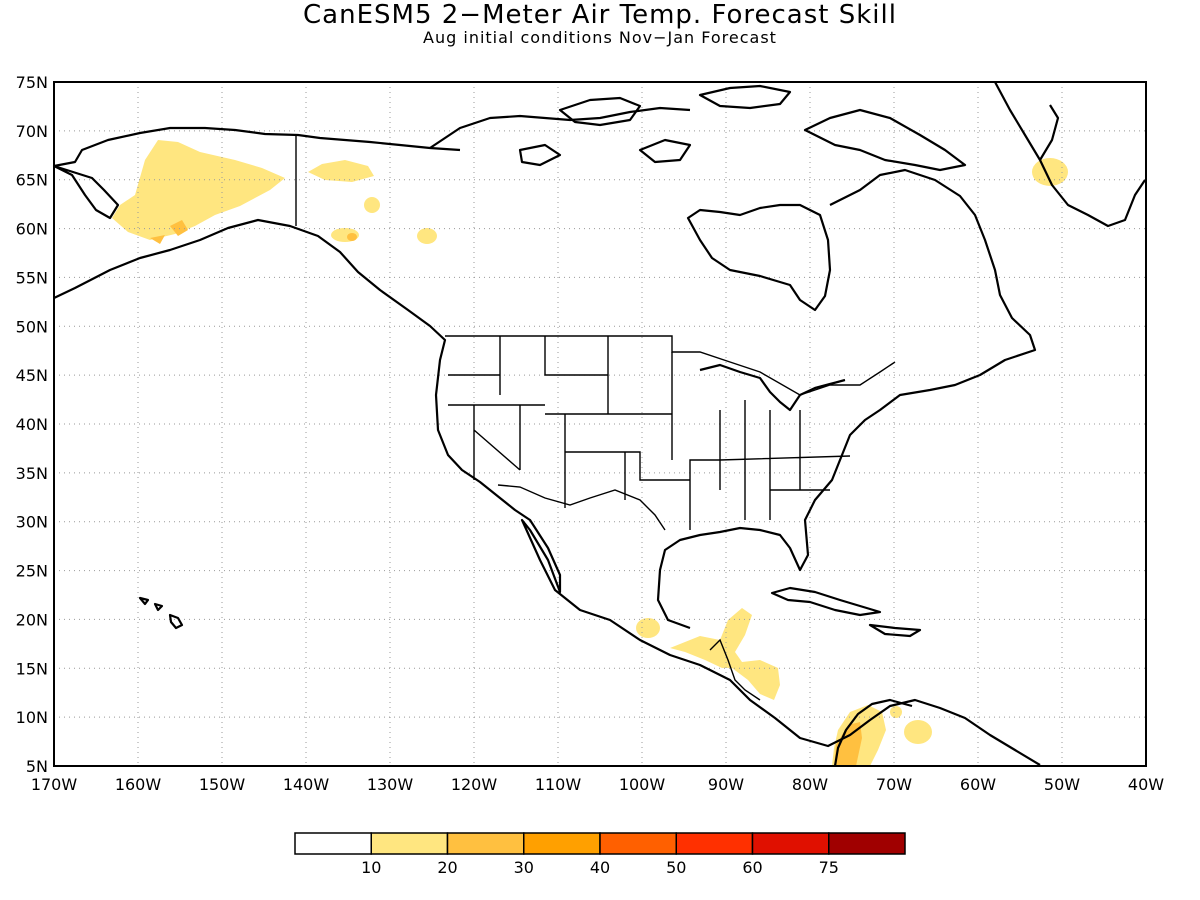  Describe the element at coordinates (198, 190) in the screenshot. I see `skill-region-alaska` at that location.